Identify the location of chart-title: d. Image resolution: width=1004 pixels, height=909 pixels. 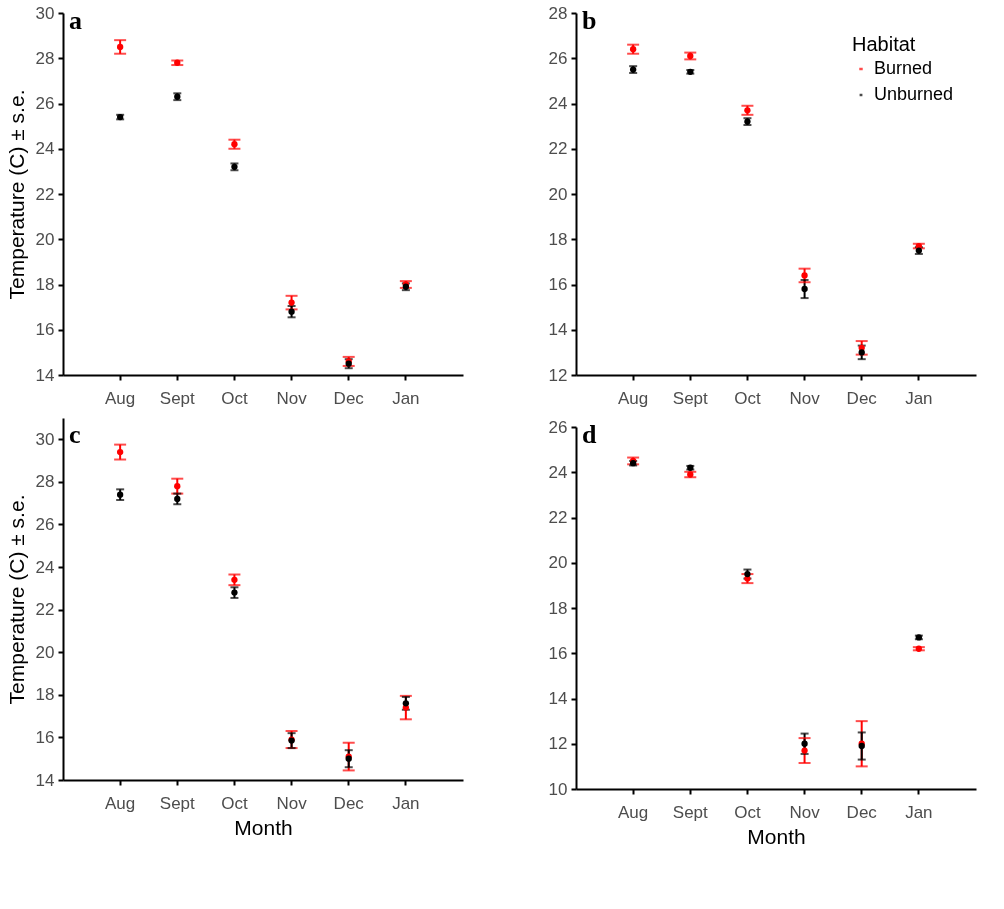
(589, 434).